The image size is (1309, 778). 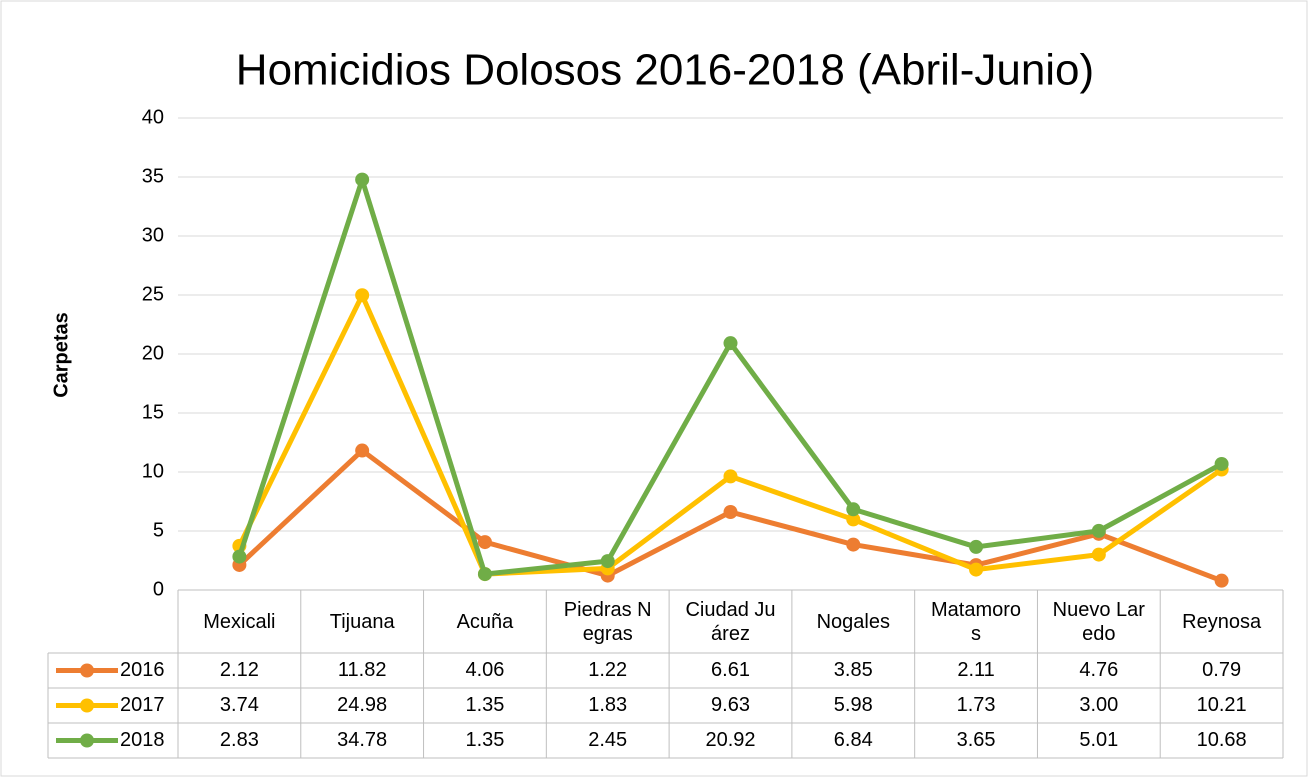 I want to click on category-cell: Tijuana, so click(x=362, y=621).